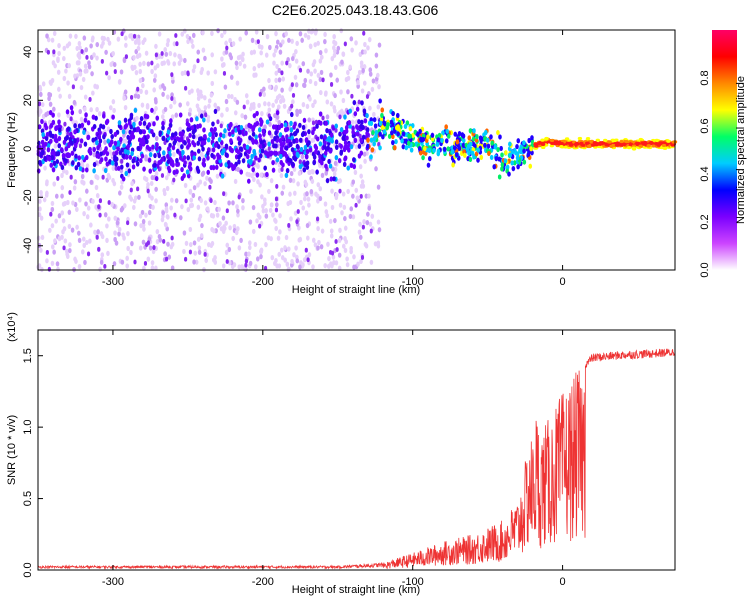 This screenshot has width=750, height=600. I want to click on x-tick-label: -300, so click(113, 282).